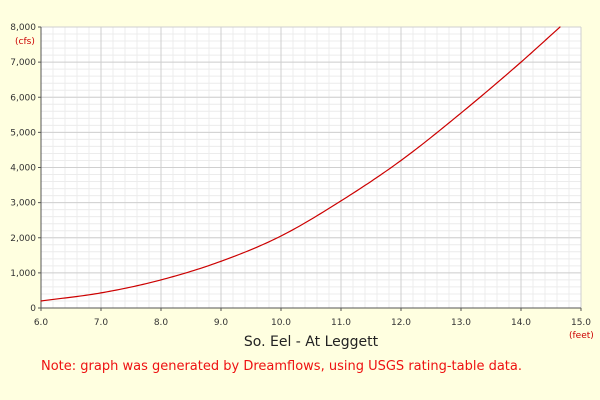 This screenshot has height=400, width=600. Describe the element at coordinates (311, 342) in the screenshot. I see `chart-title: So. Eel - At Leggett` at that location.